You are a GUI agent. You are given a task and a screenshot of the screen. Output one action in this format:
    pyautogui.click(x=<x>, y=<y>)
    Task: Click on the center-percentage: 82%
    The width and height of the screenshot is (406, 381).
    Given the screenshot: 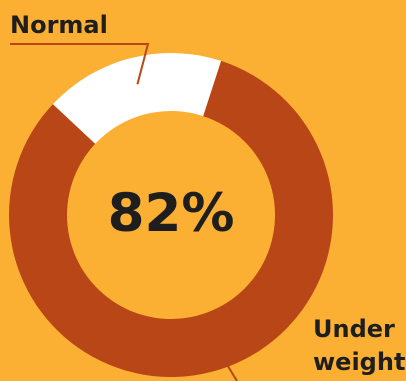 What is the action you would take?
    pyautogui.click(x=171, y=213)
    